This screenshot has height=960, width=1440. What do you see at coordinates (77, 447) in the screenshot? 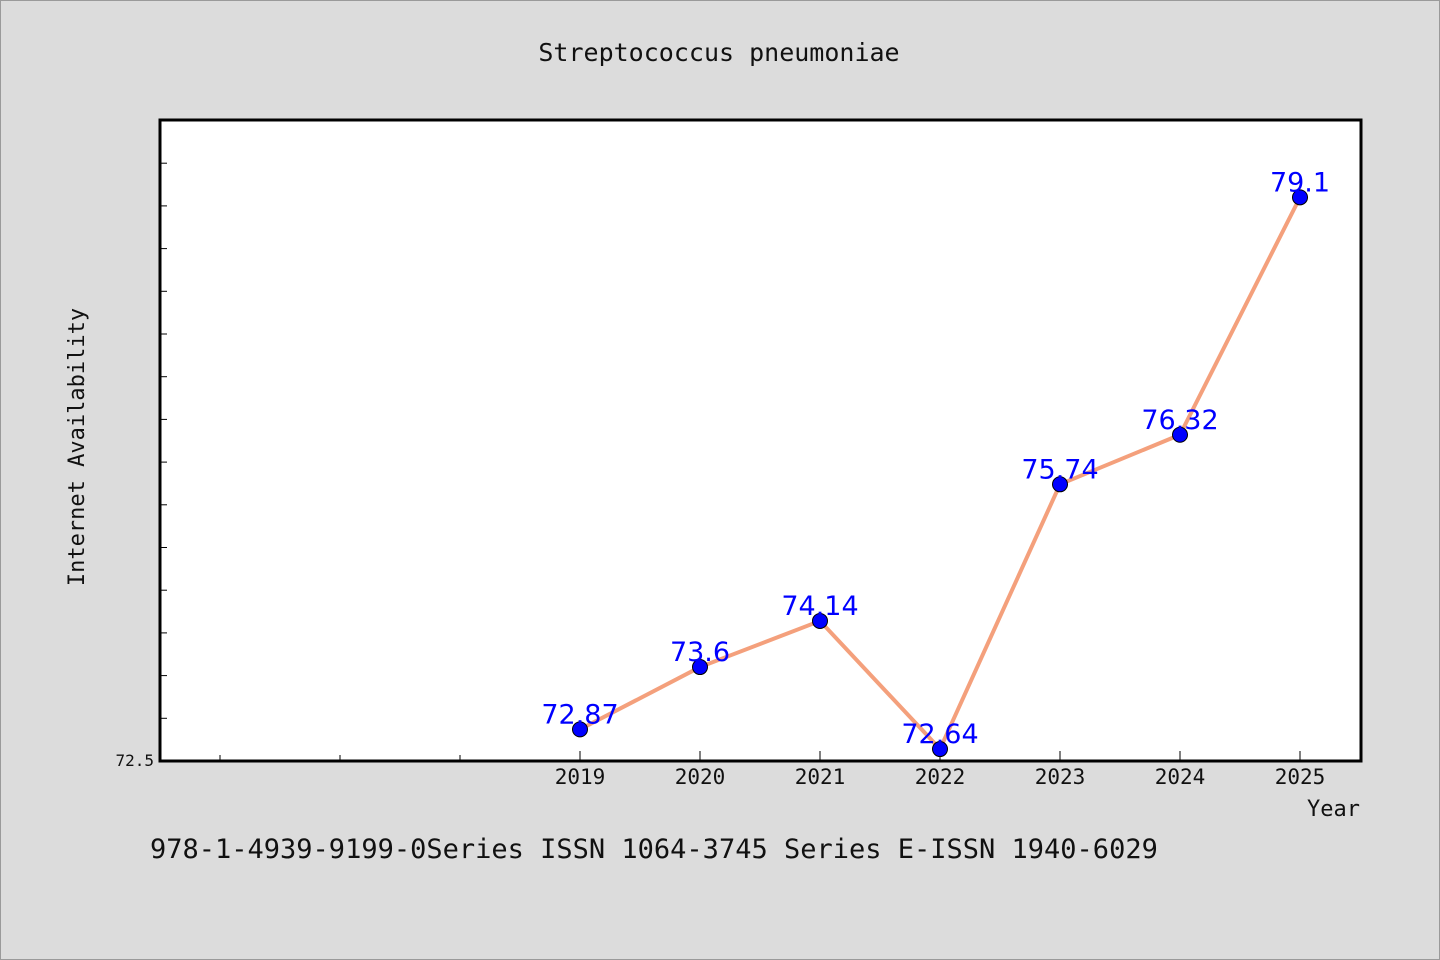
I see `y-axis-label: Internet Availability` at bounding box center [77, 447].